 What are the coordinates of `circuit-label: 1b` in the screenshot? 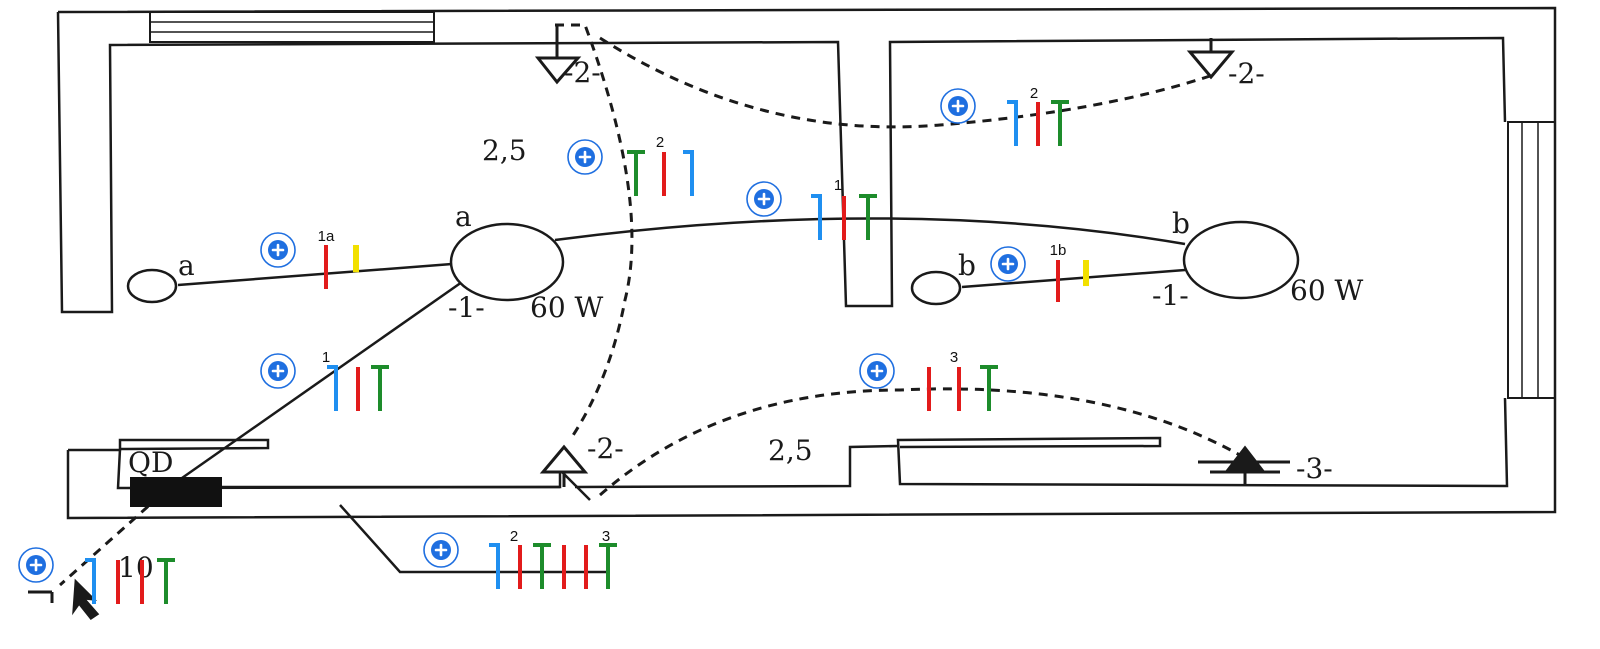 It's located at (1058, 250).